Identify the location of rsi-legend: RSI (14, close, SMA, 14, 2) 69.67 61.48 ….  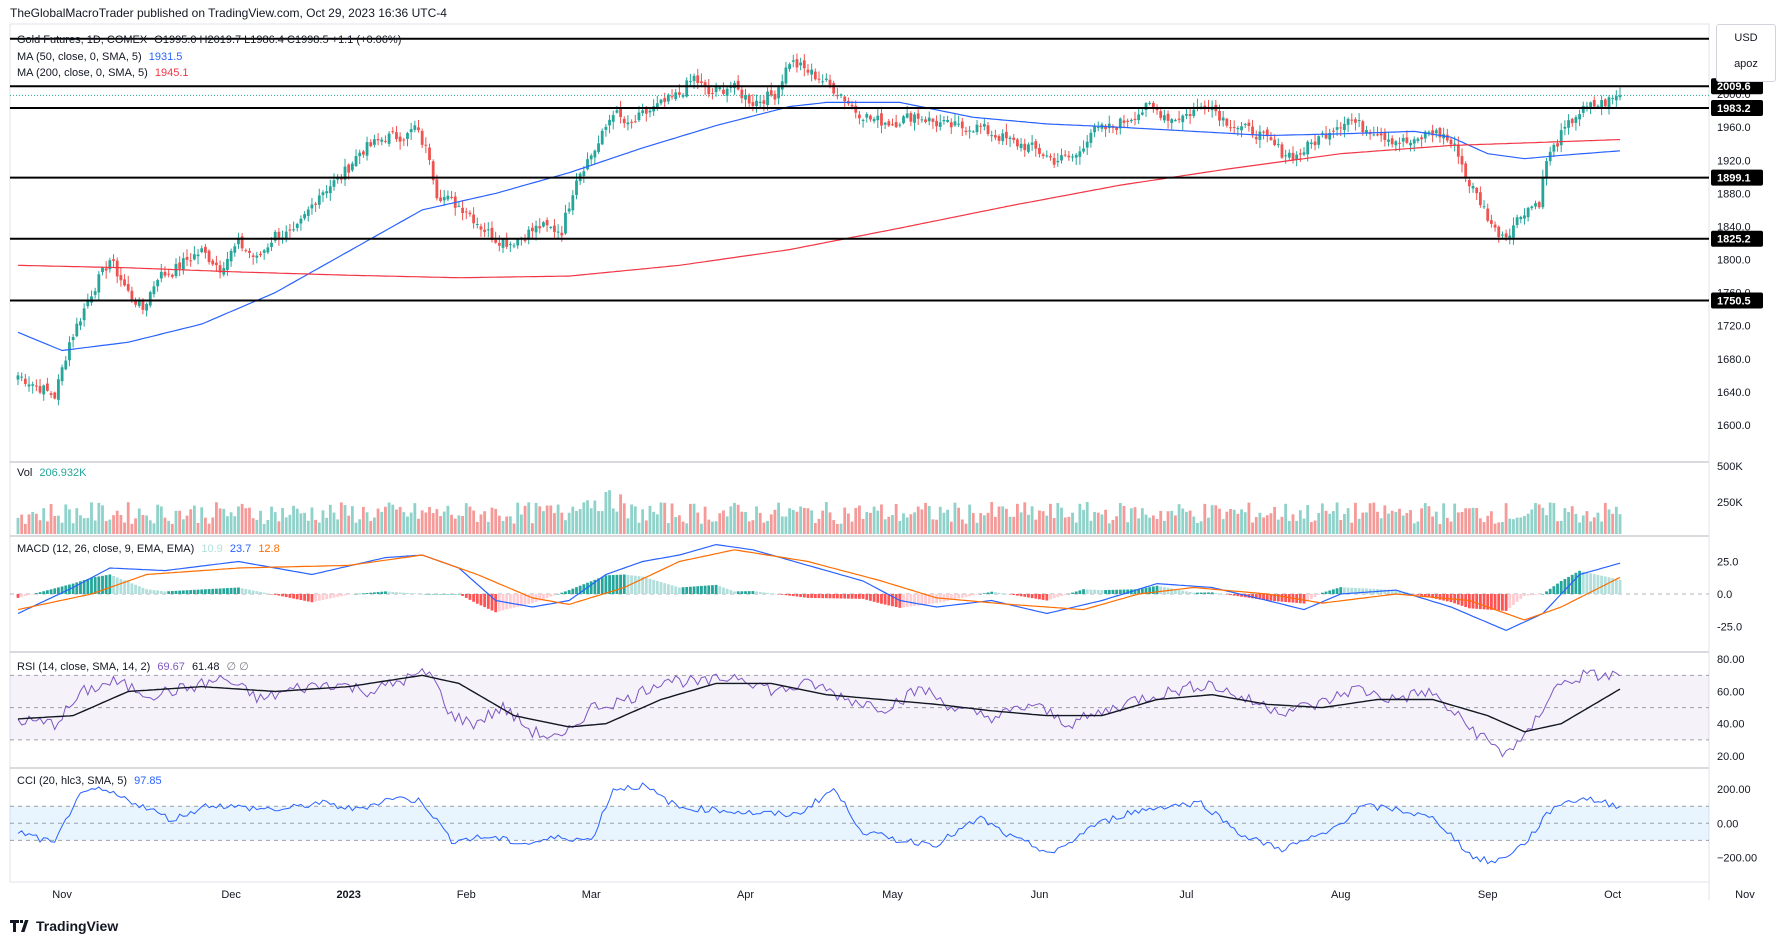
(133, 666).